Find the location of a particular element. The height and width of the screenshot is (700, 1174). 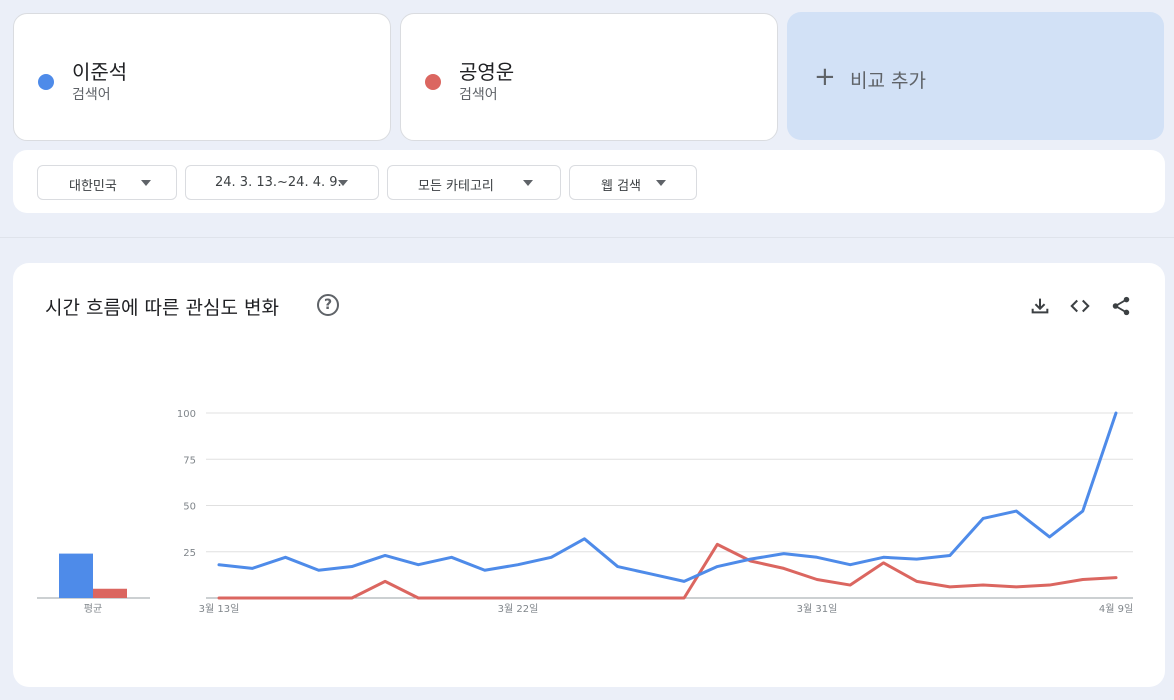

date-range-dropdown: 24. 3. 13.~24. 4. 9. is located at coordinates (282, 182).